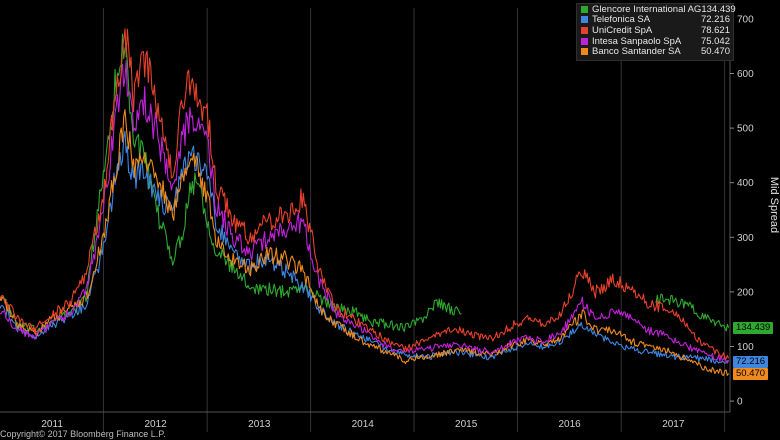 The image size is (780, 440). Describe the element at coordinates (715, 41) in the screenshot. I see `legend-last-value: 75.042` at that location.